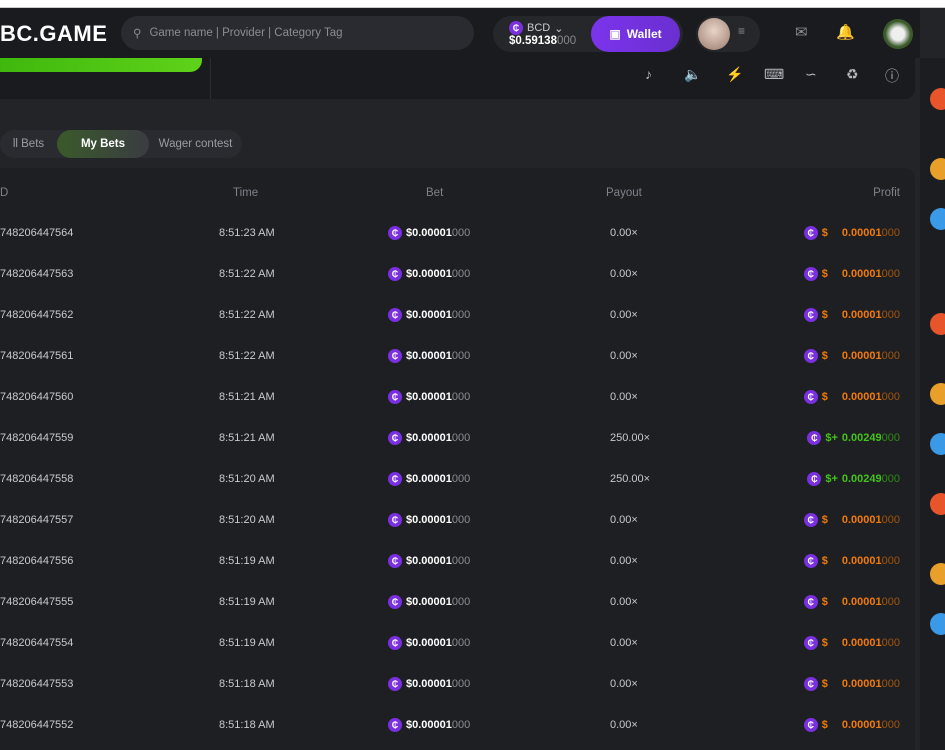 This screenshot has width=945, height=750. What do you see at coordinates (892, 76) in the screenshot?
I see `help-icon: ⓘ` at bounding box center [892, 76].